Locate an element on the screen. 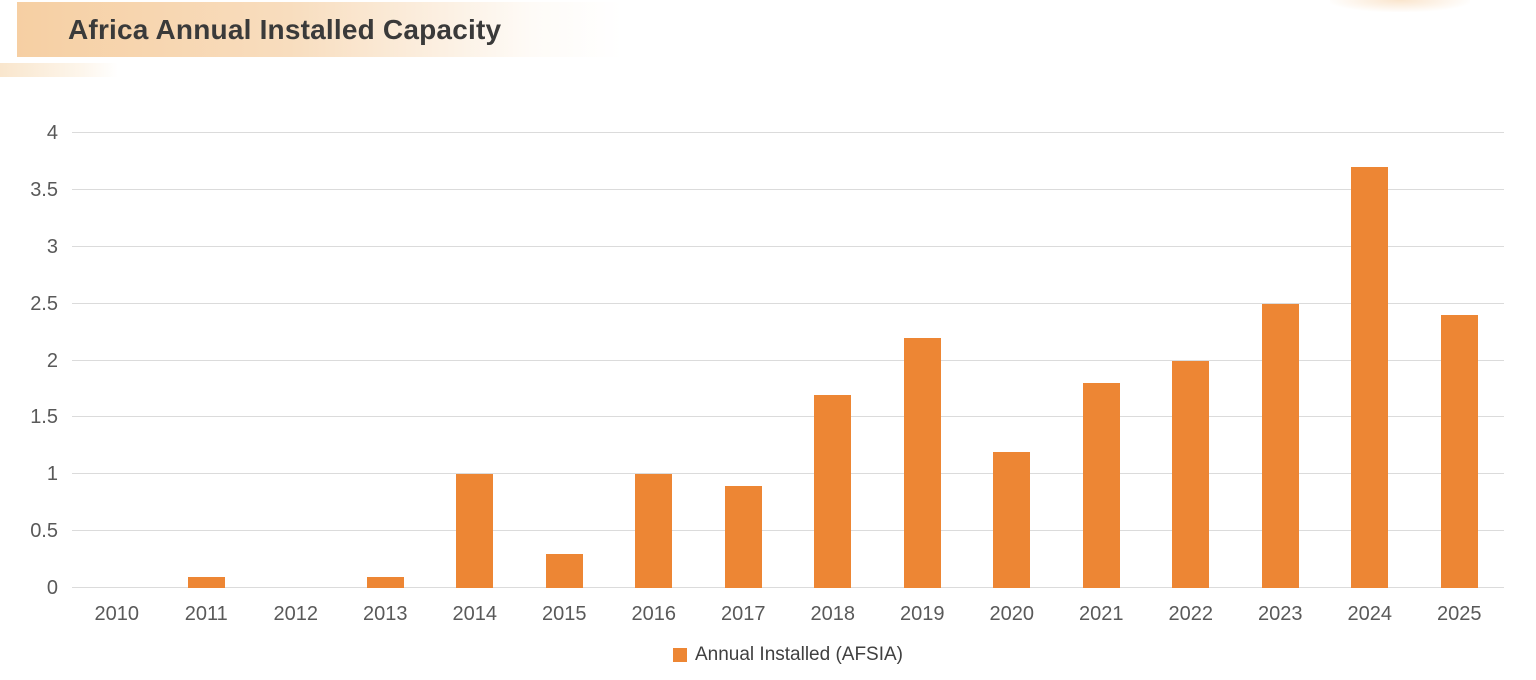  header-band: Africa Annual Installed Capacity is located at coordinates (320, 29).